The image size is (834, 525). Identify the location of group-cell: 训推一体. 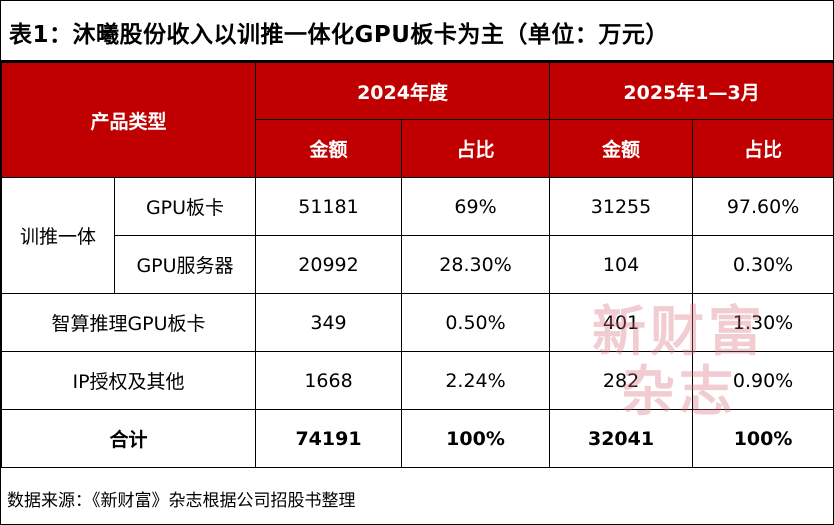
(58, 235).